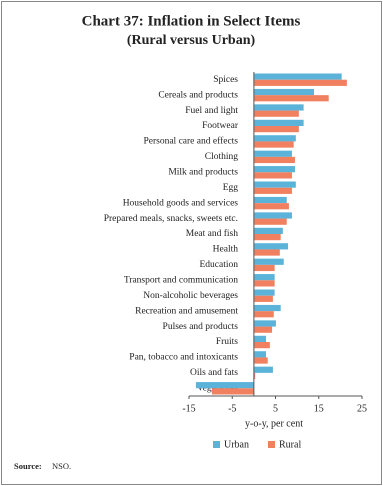 Image resolution: width=383 pixels, height=486 pixels. I want to click on x-tick-label: 15, so click(319, 408).